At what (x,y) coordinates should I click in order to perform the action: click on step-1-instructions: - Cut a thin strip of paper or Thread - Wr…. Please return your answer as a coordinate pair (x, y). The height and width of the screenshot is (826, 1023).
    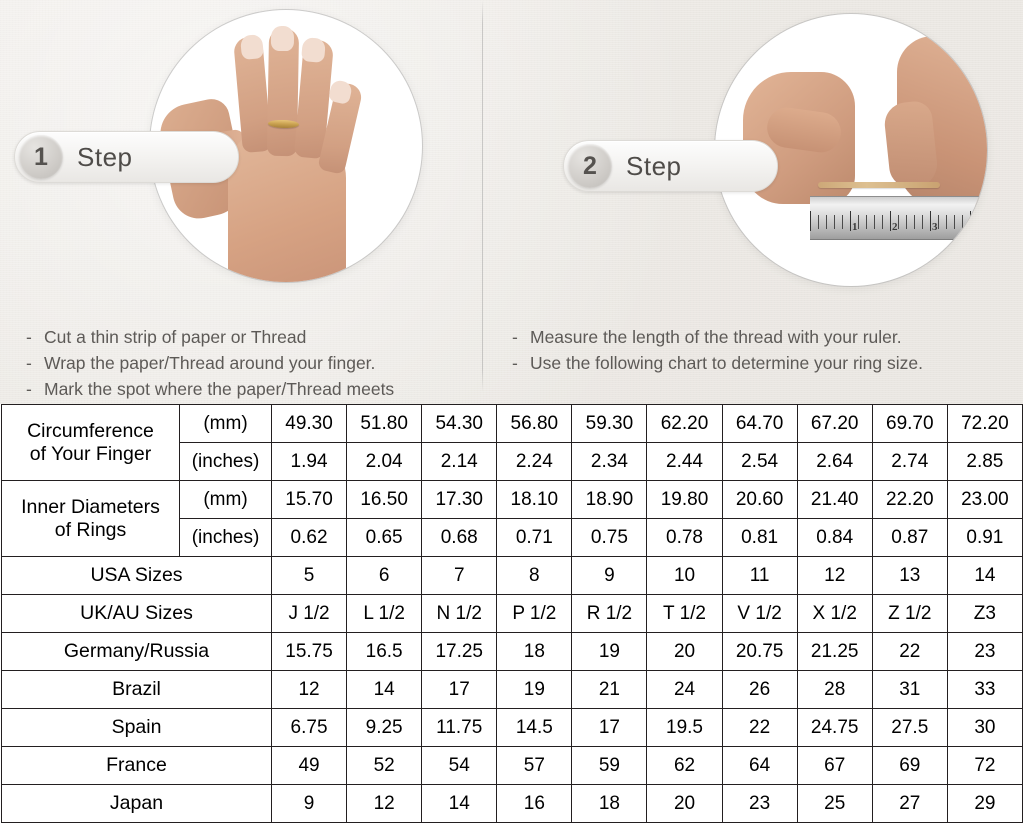
    Looking at the image, I should click on (246, 363).